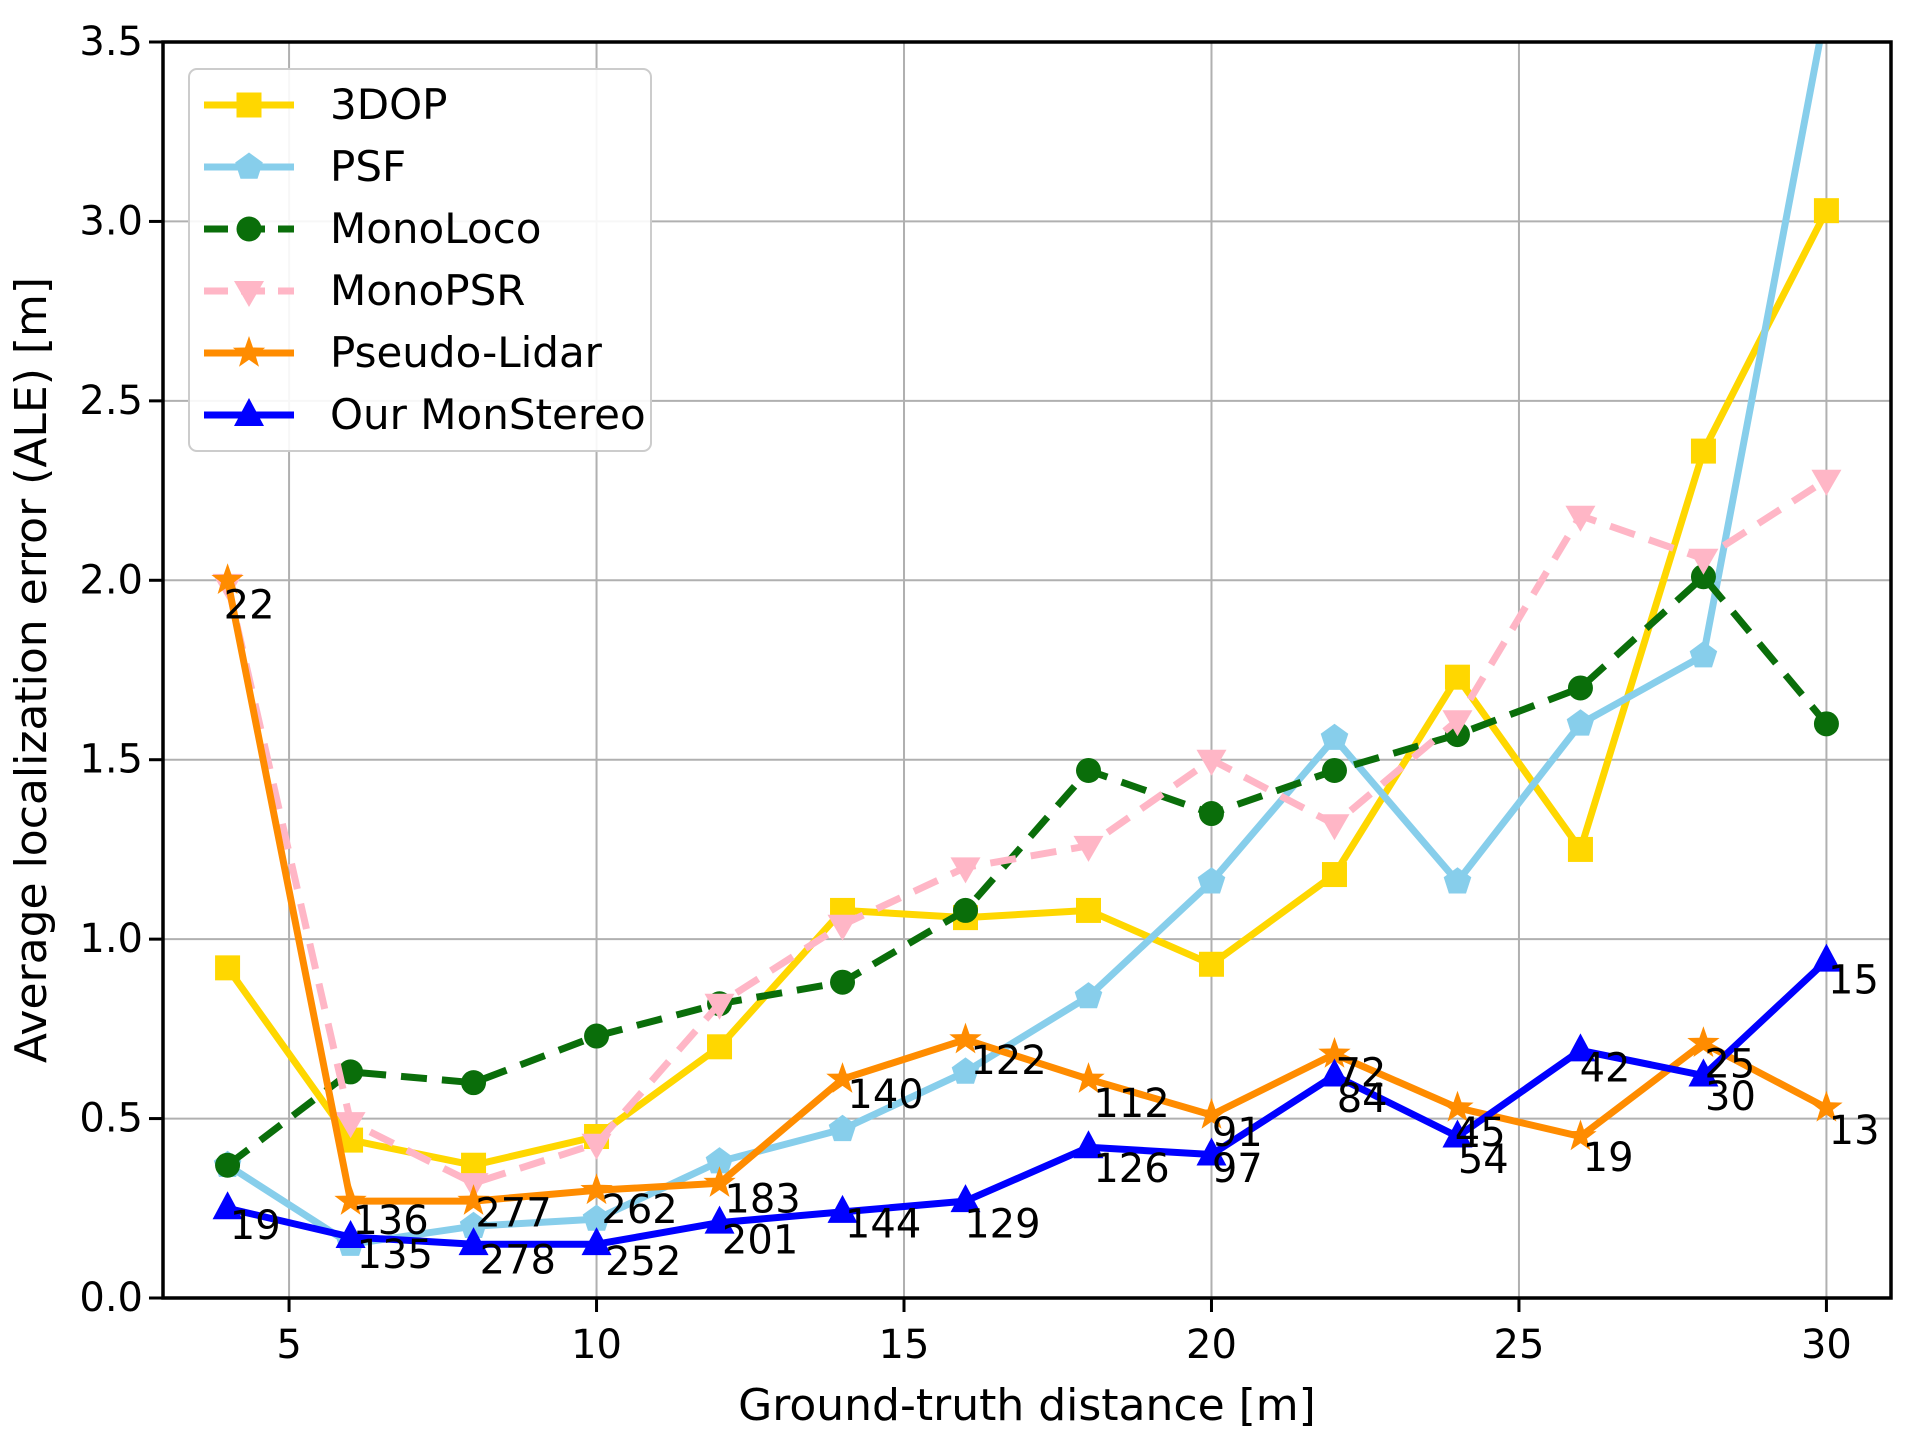 The height and width of the screenshot is (1440, 1920). Describe the element at coordinates (1483, 1160) in the screenshot. I see `annotation-label: 54` at that location.